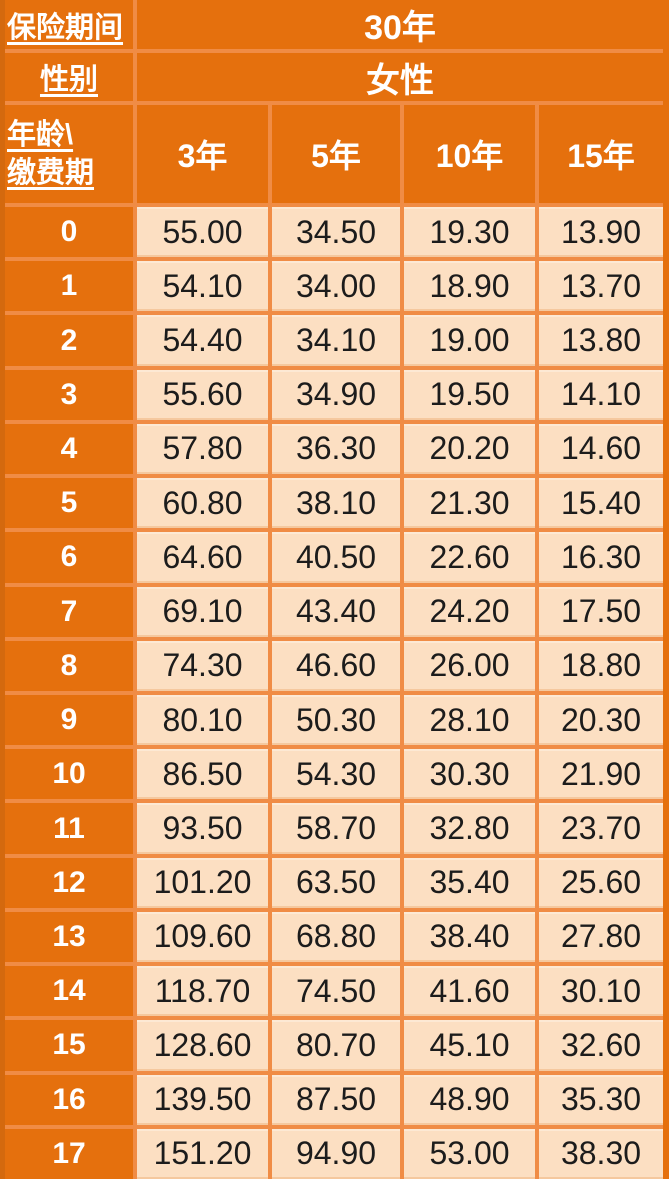 This screenshot has height=1179, width=669. I want to click on header-gender-label-text: 性别, so click(68, 80).